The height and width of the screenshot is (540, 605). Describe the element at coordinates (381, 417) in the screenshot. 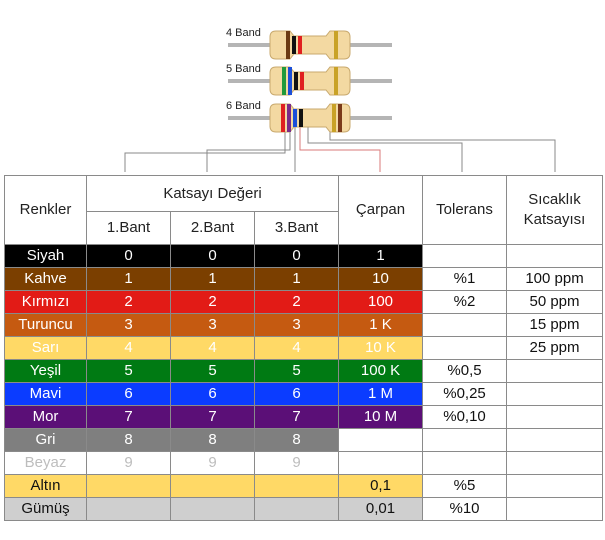

I see `multiplier-cell: 10 M` at that location.